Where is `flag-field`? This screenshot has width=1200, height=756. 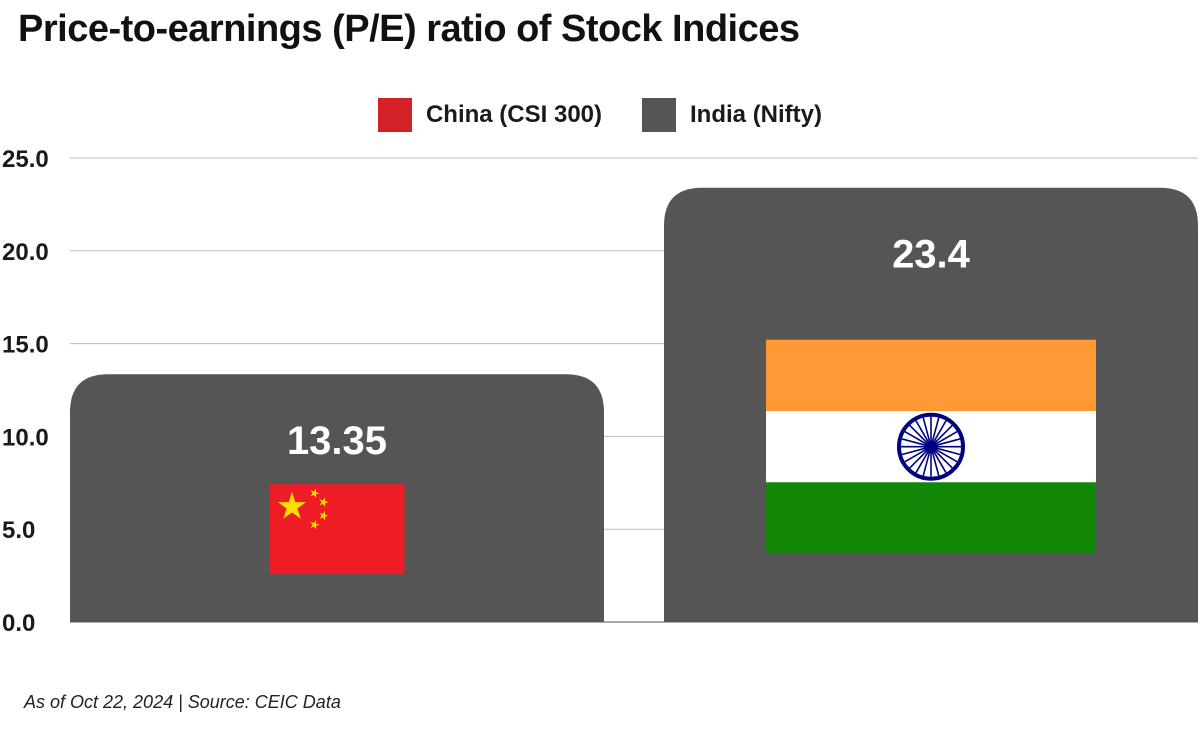 flag-field is located at coordinates (337, 529).